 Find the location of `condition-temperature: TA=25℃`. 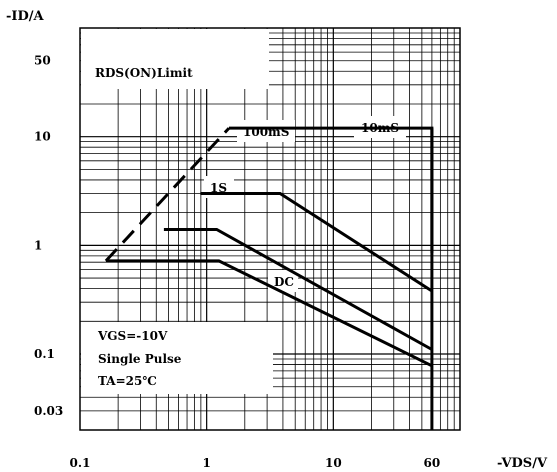

condition-temperature: TA=25℃ is located at coordinates (127, 381).